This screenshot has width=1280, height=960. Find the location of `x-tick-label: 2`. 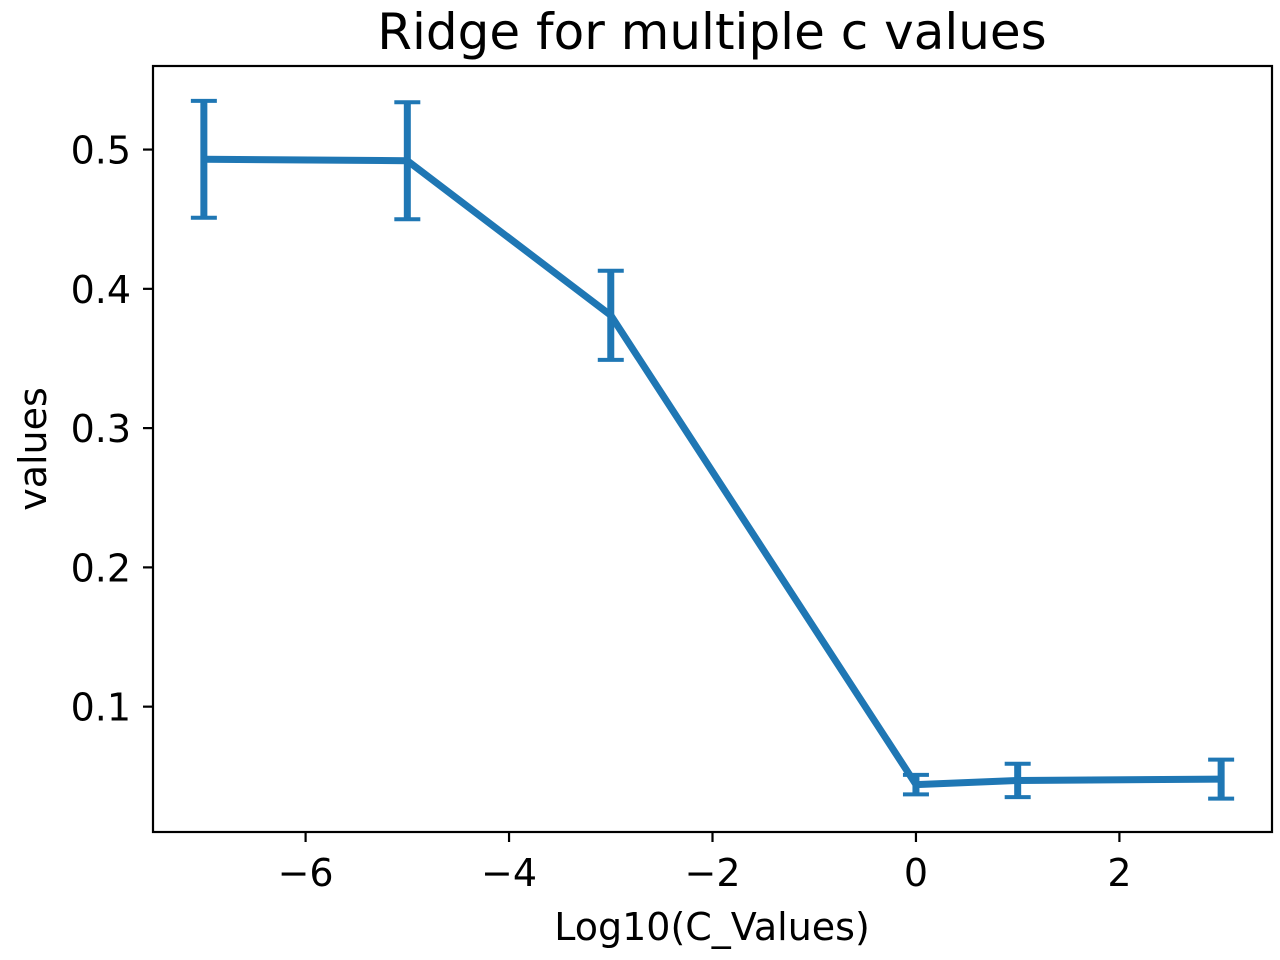

x-tick-label: 2 is located at coordinates (1119, 873).